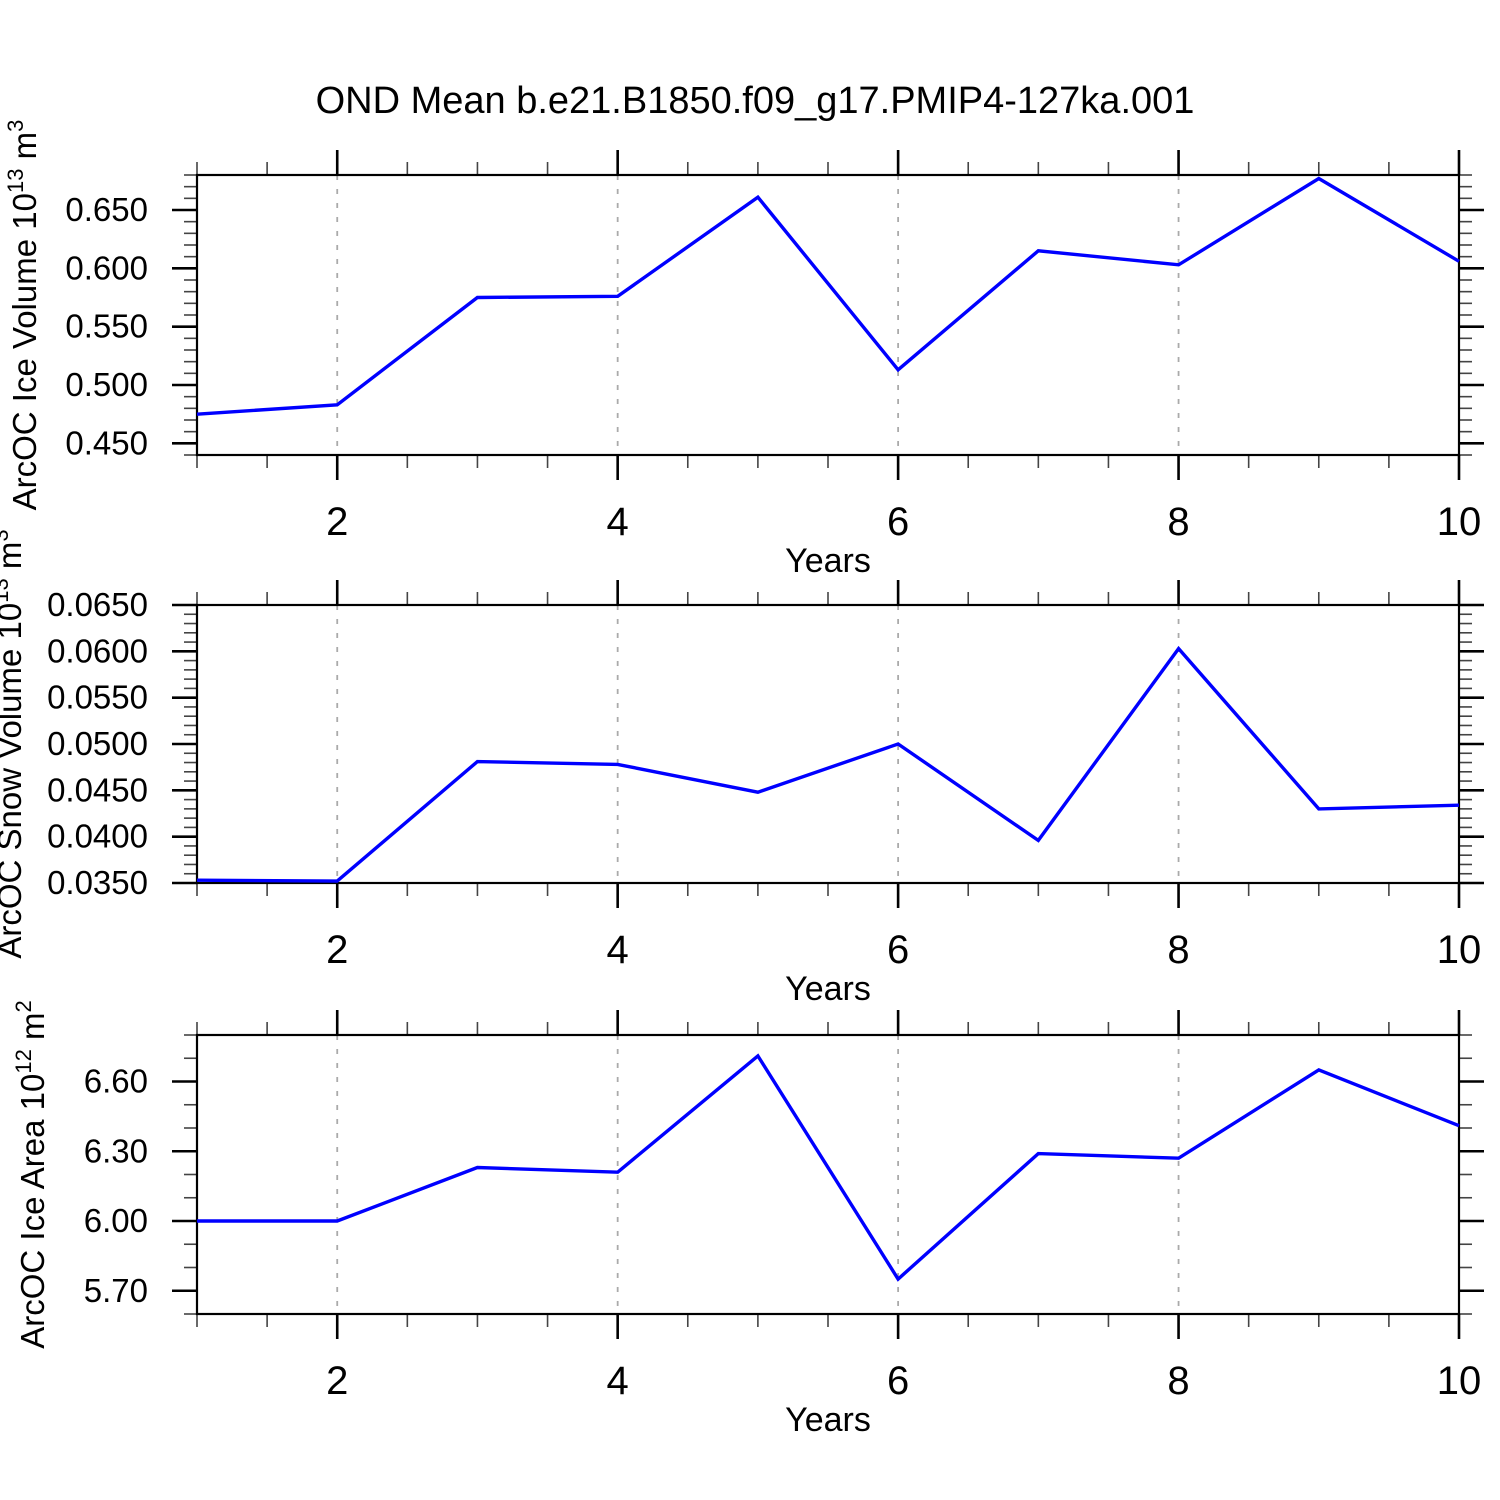 The image size is (1500, 1500). What do you see at coordinates (24, 351) in the screenshot?
I see `y-axis-label-text: ArcOC Ice Volume 10` at bounding box center [24, 351].